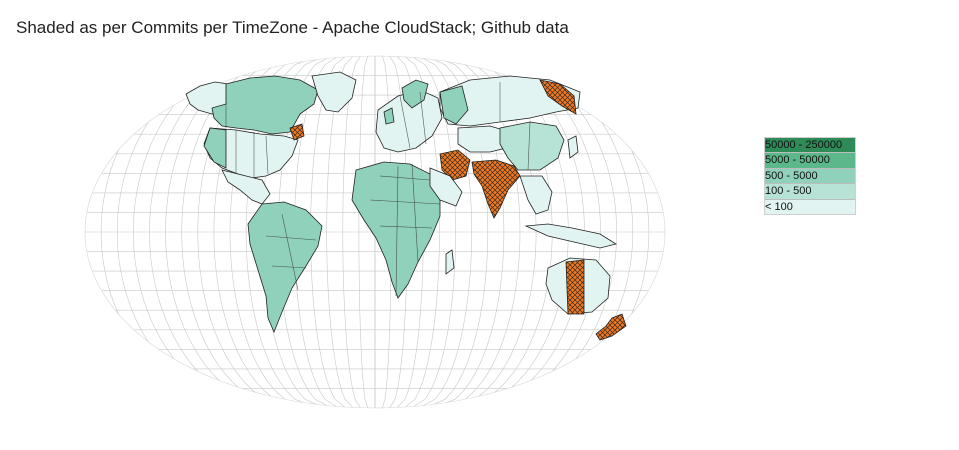  Describe the element at coordinates (558, 97) in the screenshot. I see `far-east-russia` at that location.